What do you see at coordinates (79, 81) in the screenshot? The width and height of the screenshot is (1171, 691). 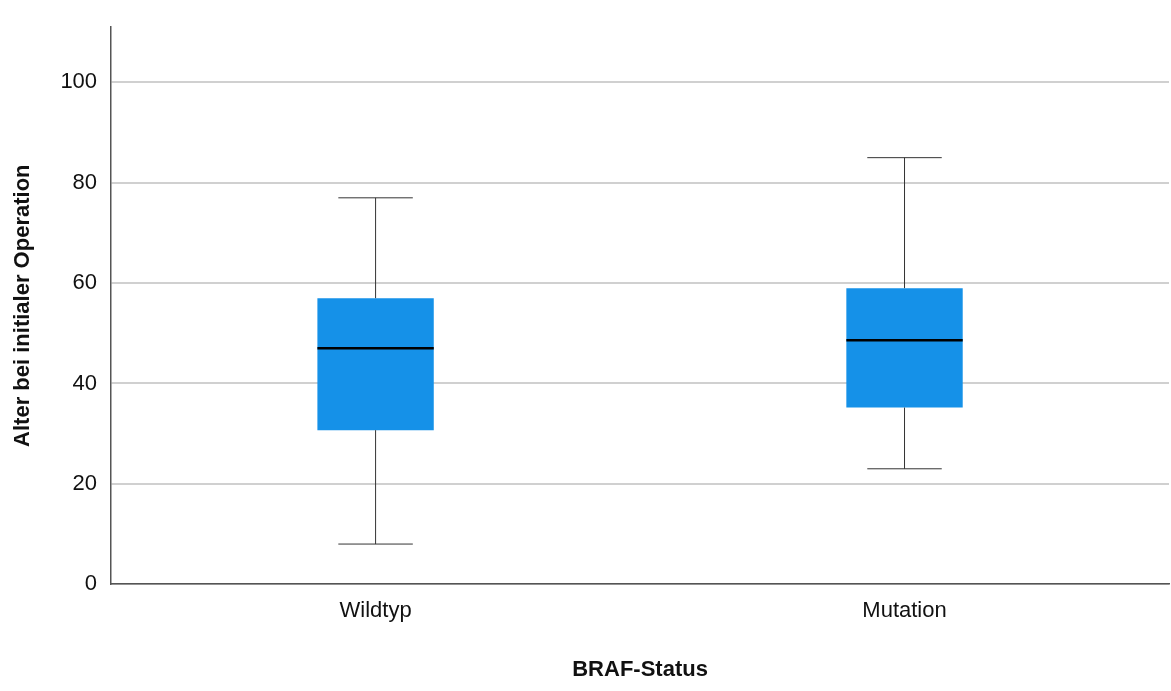 I see `y-tick-label: 100` at bounding box center [79, 81].